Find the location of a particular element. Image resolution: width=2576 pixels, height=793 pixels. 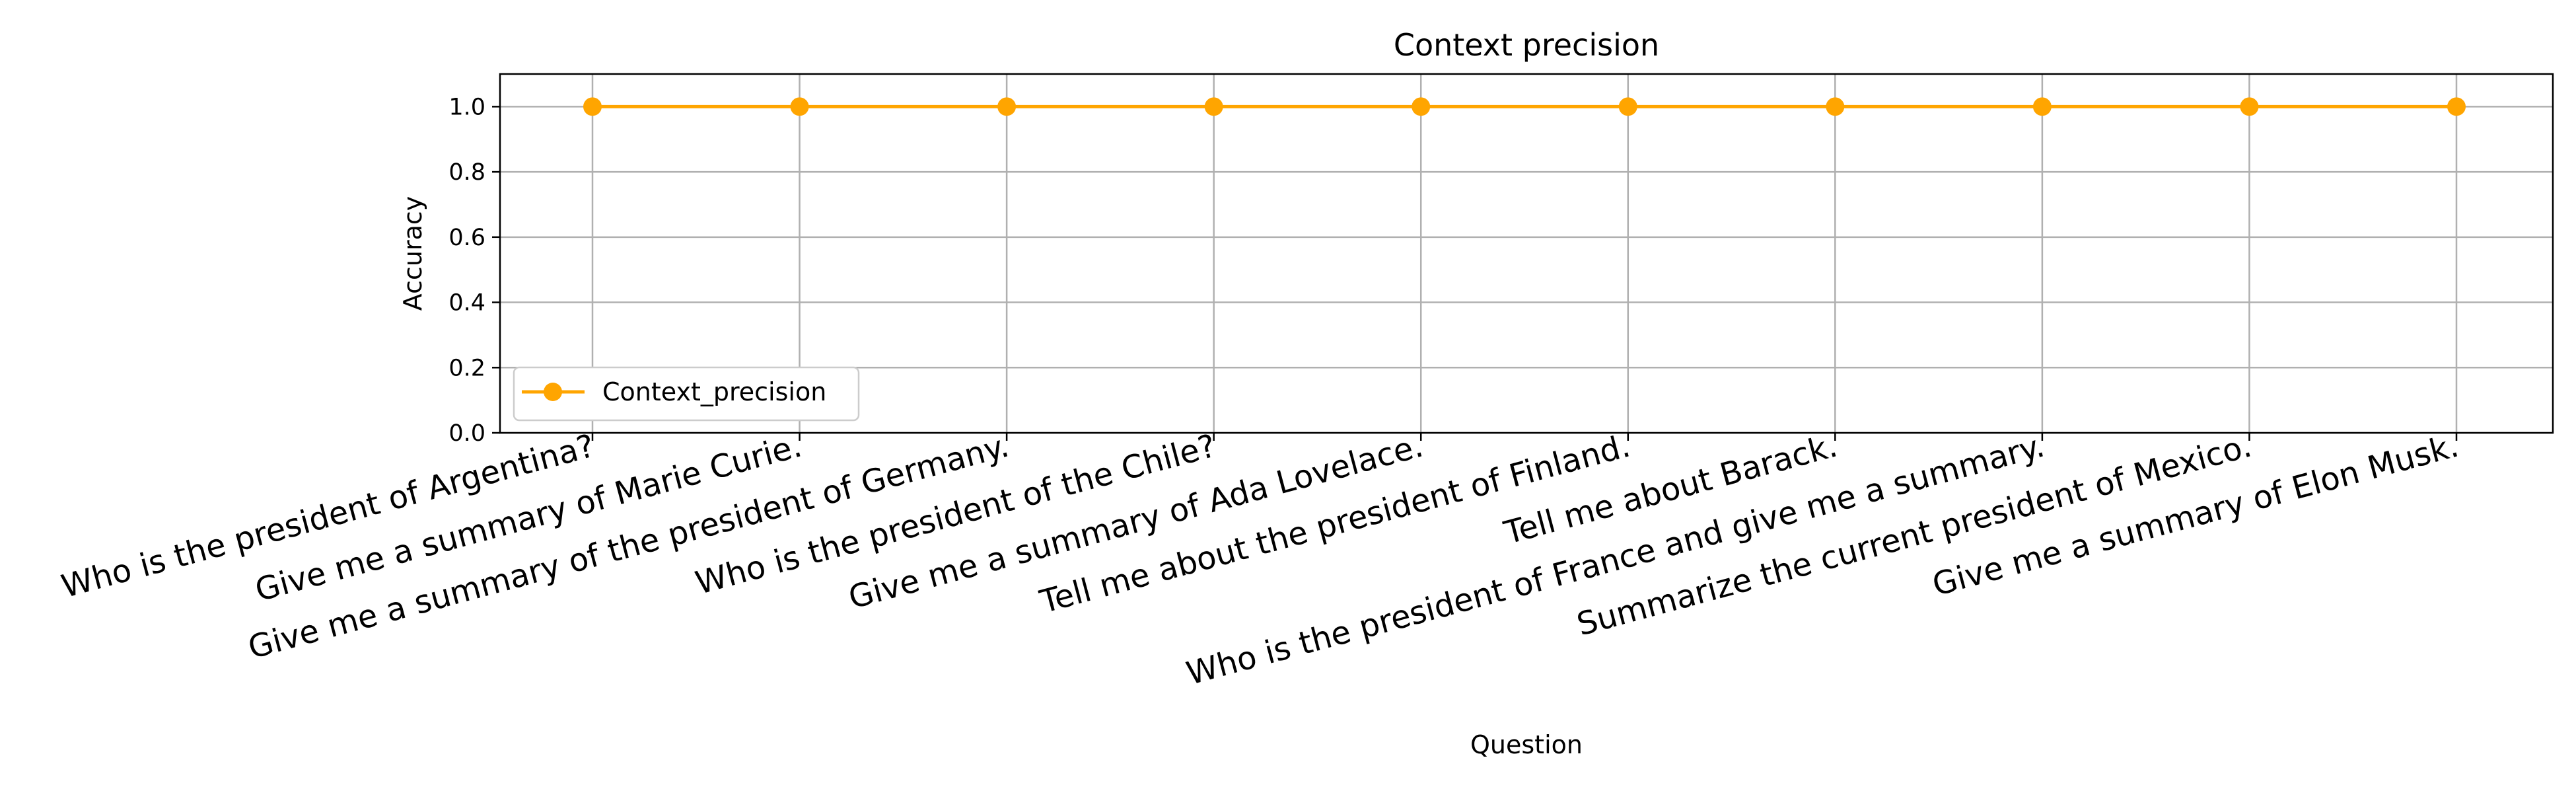

legend-label: Context_precision is located at coordinates (714, 391).